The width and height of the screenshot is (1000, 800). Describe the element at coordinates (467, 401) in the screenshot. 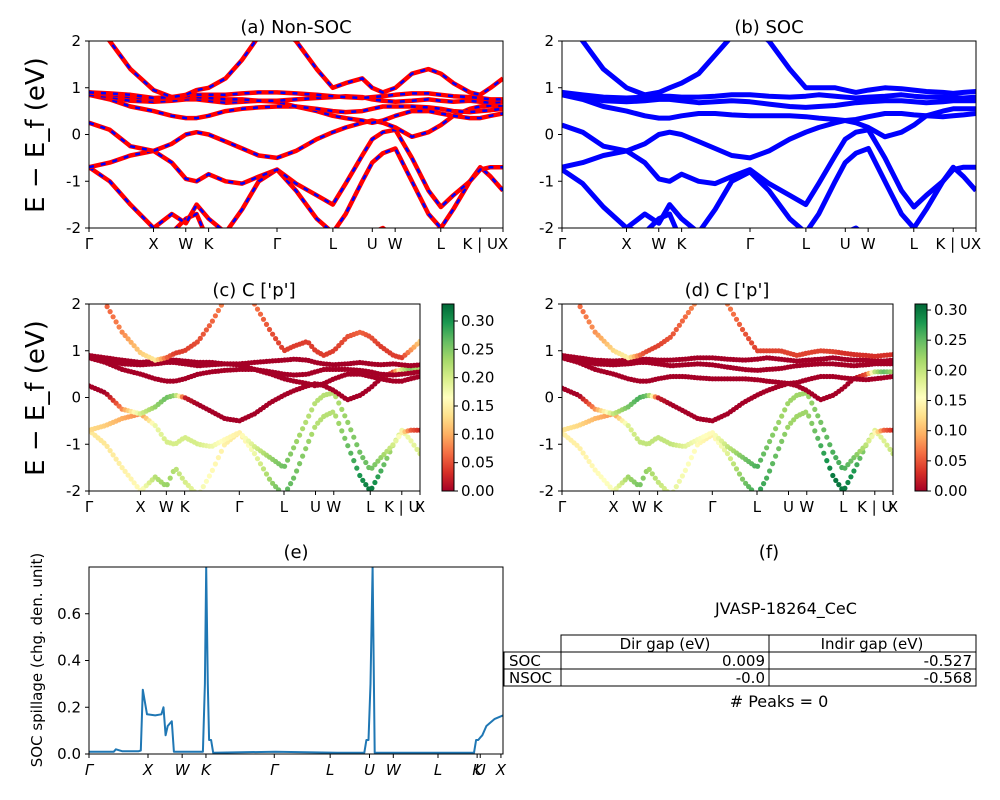

I see `colorbar-c: 0.00 0.05 0.10 0.15 0.20 0.25 0.30` at that location.